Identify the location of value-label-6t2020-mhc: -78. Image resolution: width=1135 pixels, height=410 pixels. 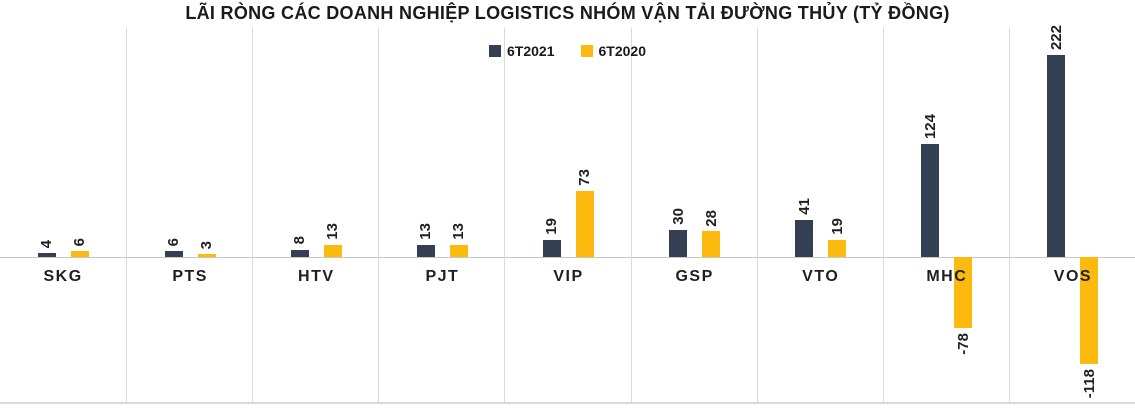
(963, 343).